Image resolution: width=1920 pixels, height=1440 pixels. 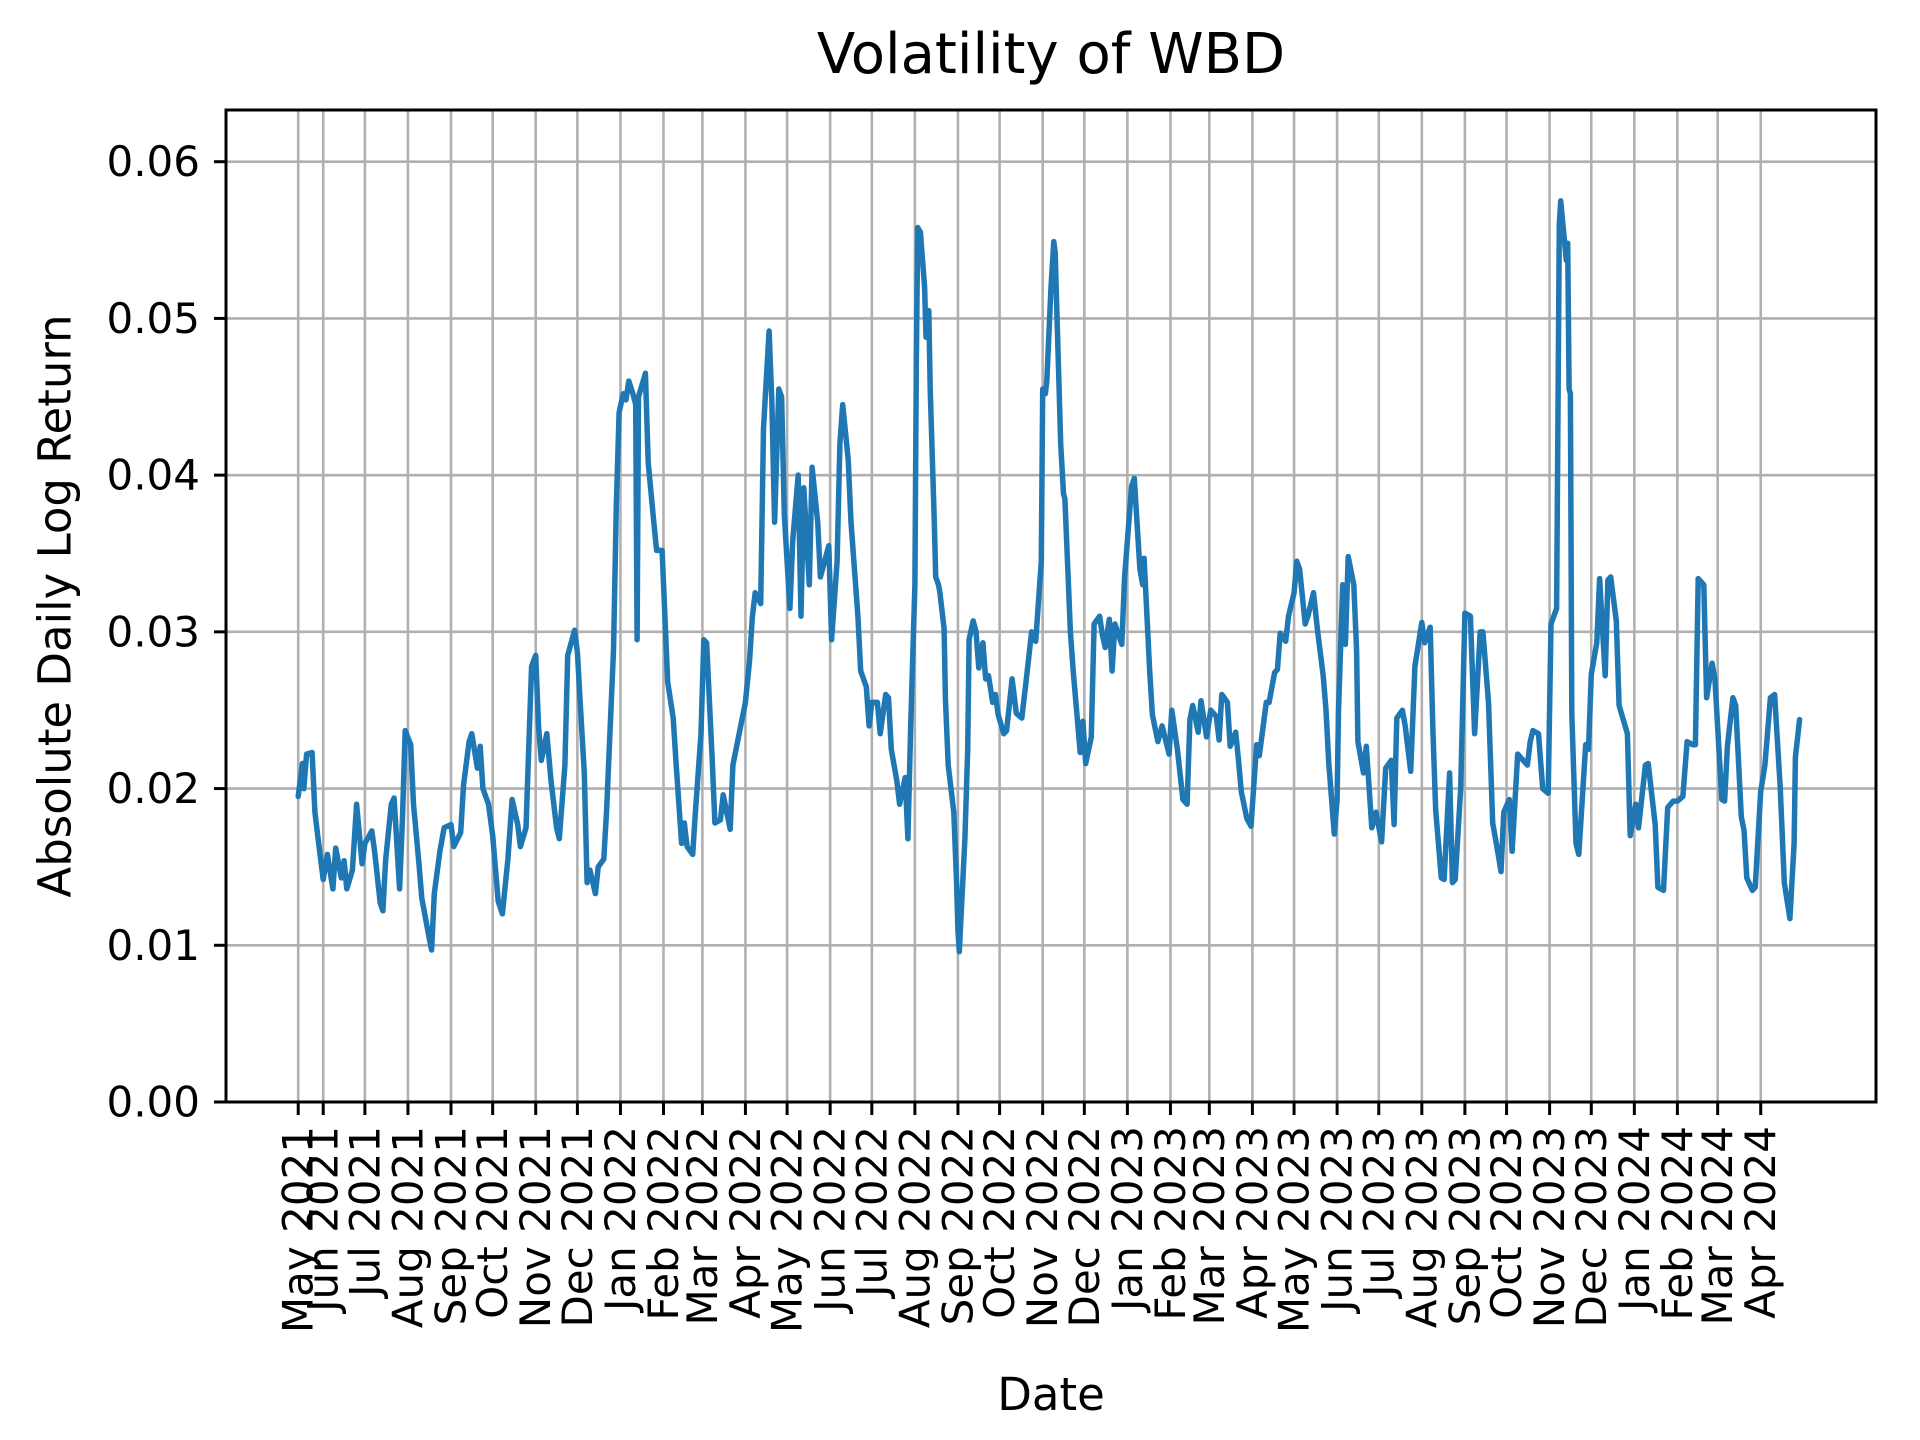 What do you see at coordinates (1084, 1227) in the screenshot?
I see `x-tick-label: Dec 2022` at bounding box center [1084, 1227].